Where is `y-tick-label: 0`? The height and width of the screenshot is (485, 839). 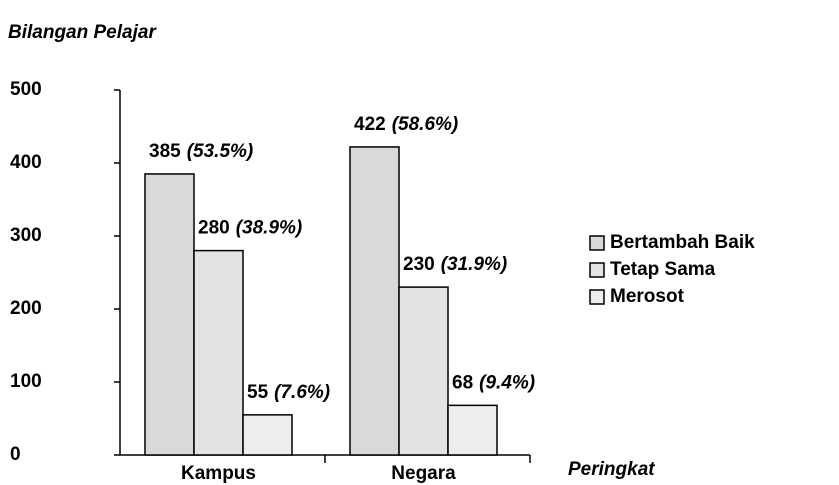
y-tick-label: 0 is located at coordinates (15, 454).